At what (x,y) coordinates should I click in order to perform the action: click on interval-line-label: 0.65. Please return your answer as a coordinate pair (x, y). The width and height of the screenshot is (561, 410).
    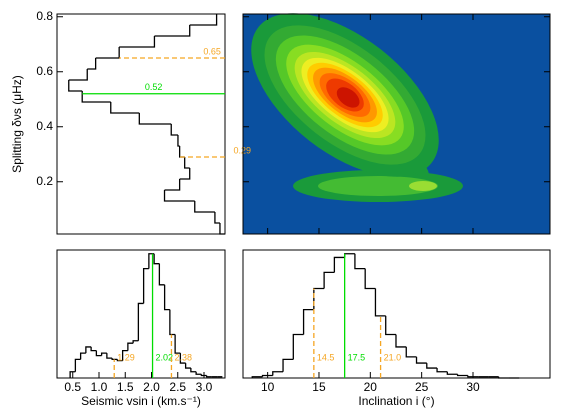
    Looking at the image, I should click on (212, 51).